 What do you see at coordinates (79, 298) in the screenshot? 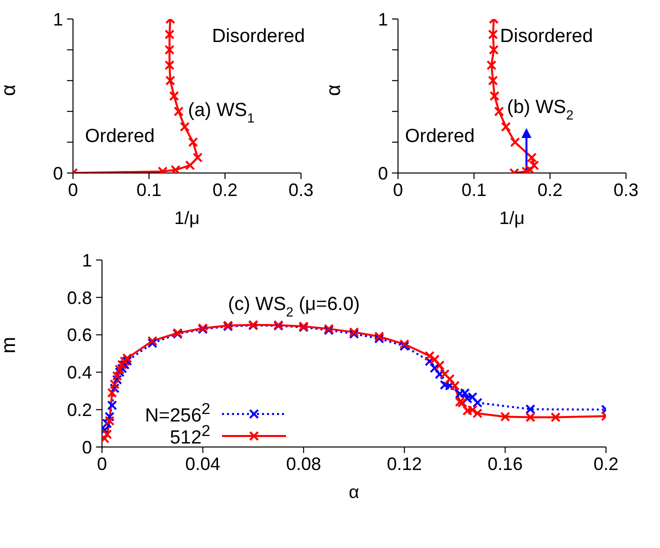
I see `y-tick-label: 0.8` at bounding box center [79, 298].